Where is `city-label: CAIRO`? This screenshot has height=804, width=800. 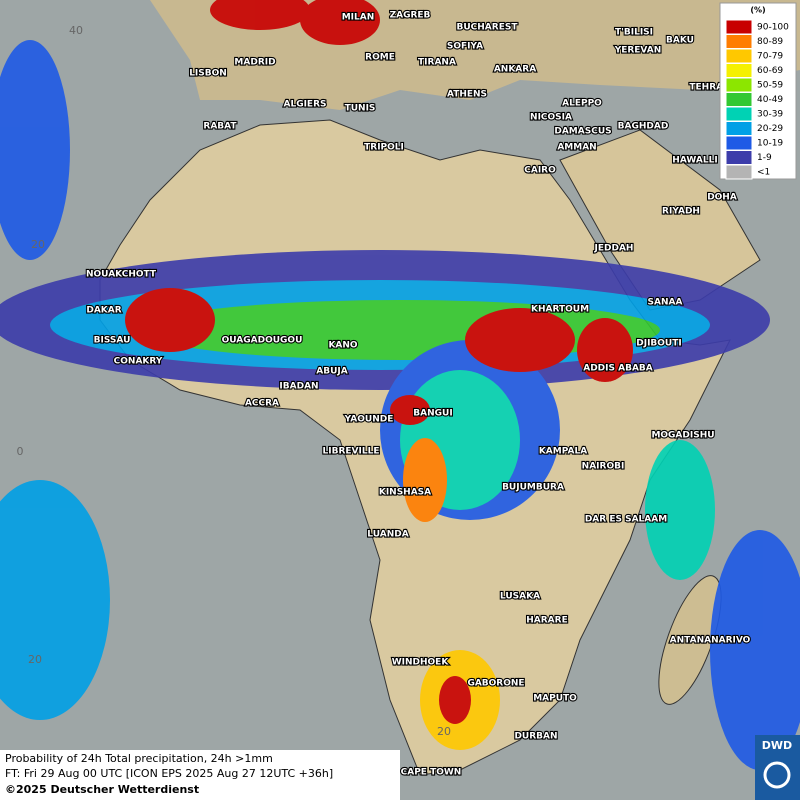
city-label: CAIRO is located at coordinates (540, 171).